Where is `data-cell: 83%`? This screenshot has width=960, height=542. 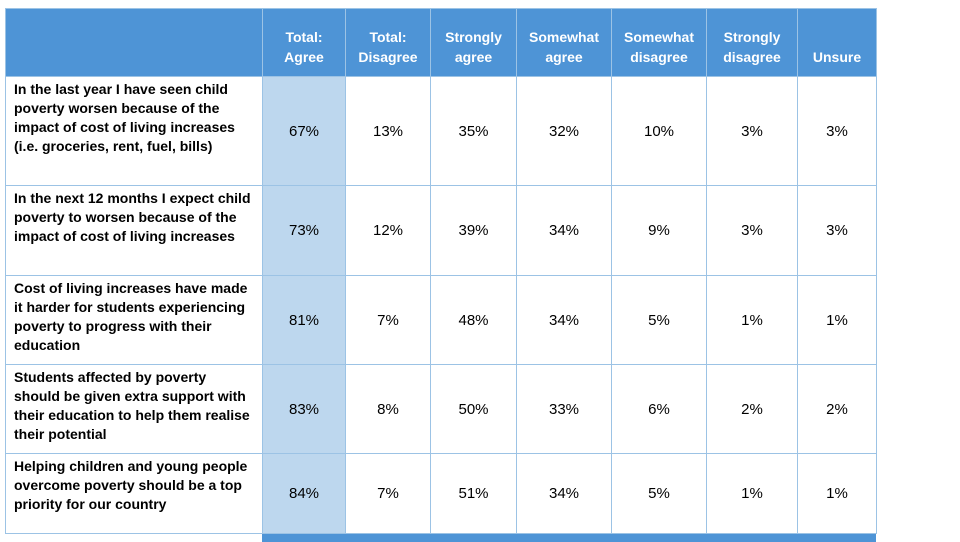 data-cell: 83% is located at coordinates (304, 409).